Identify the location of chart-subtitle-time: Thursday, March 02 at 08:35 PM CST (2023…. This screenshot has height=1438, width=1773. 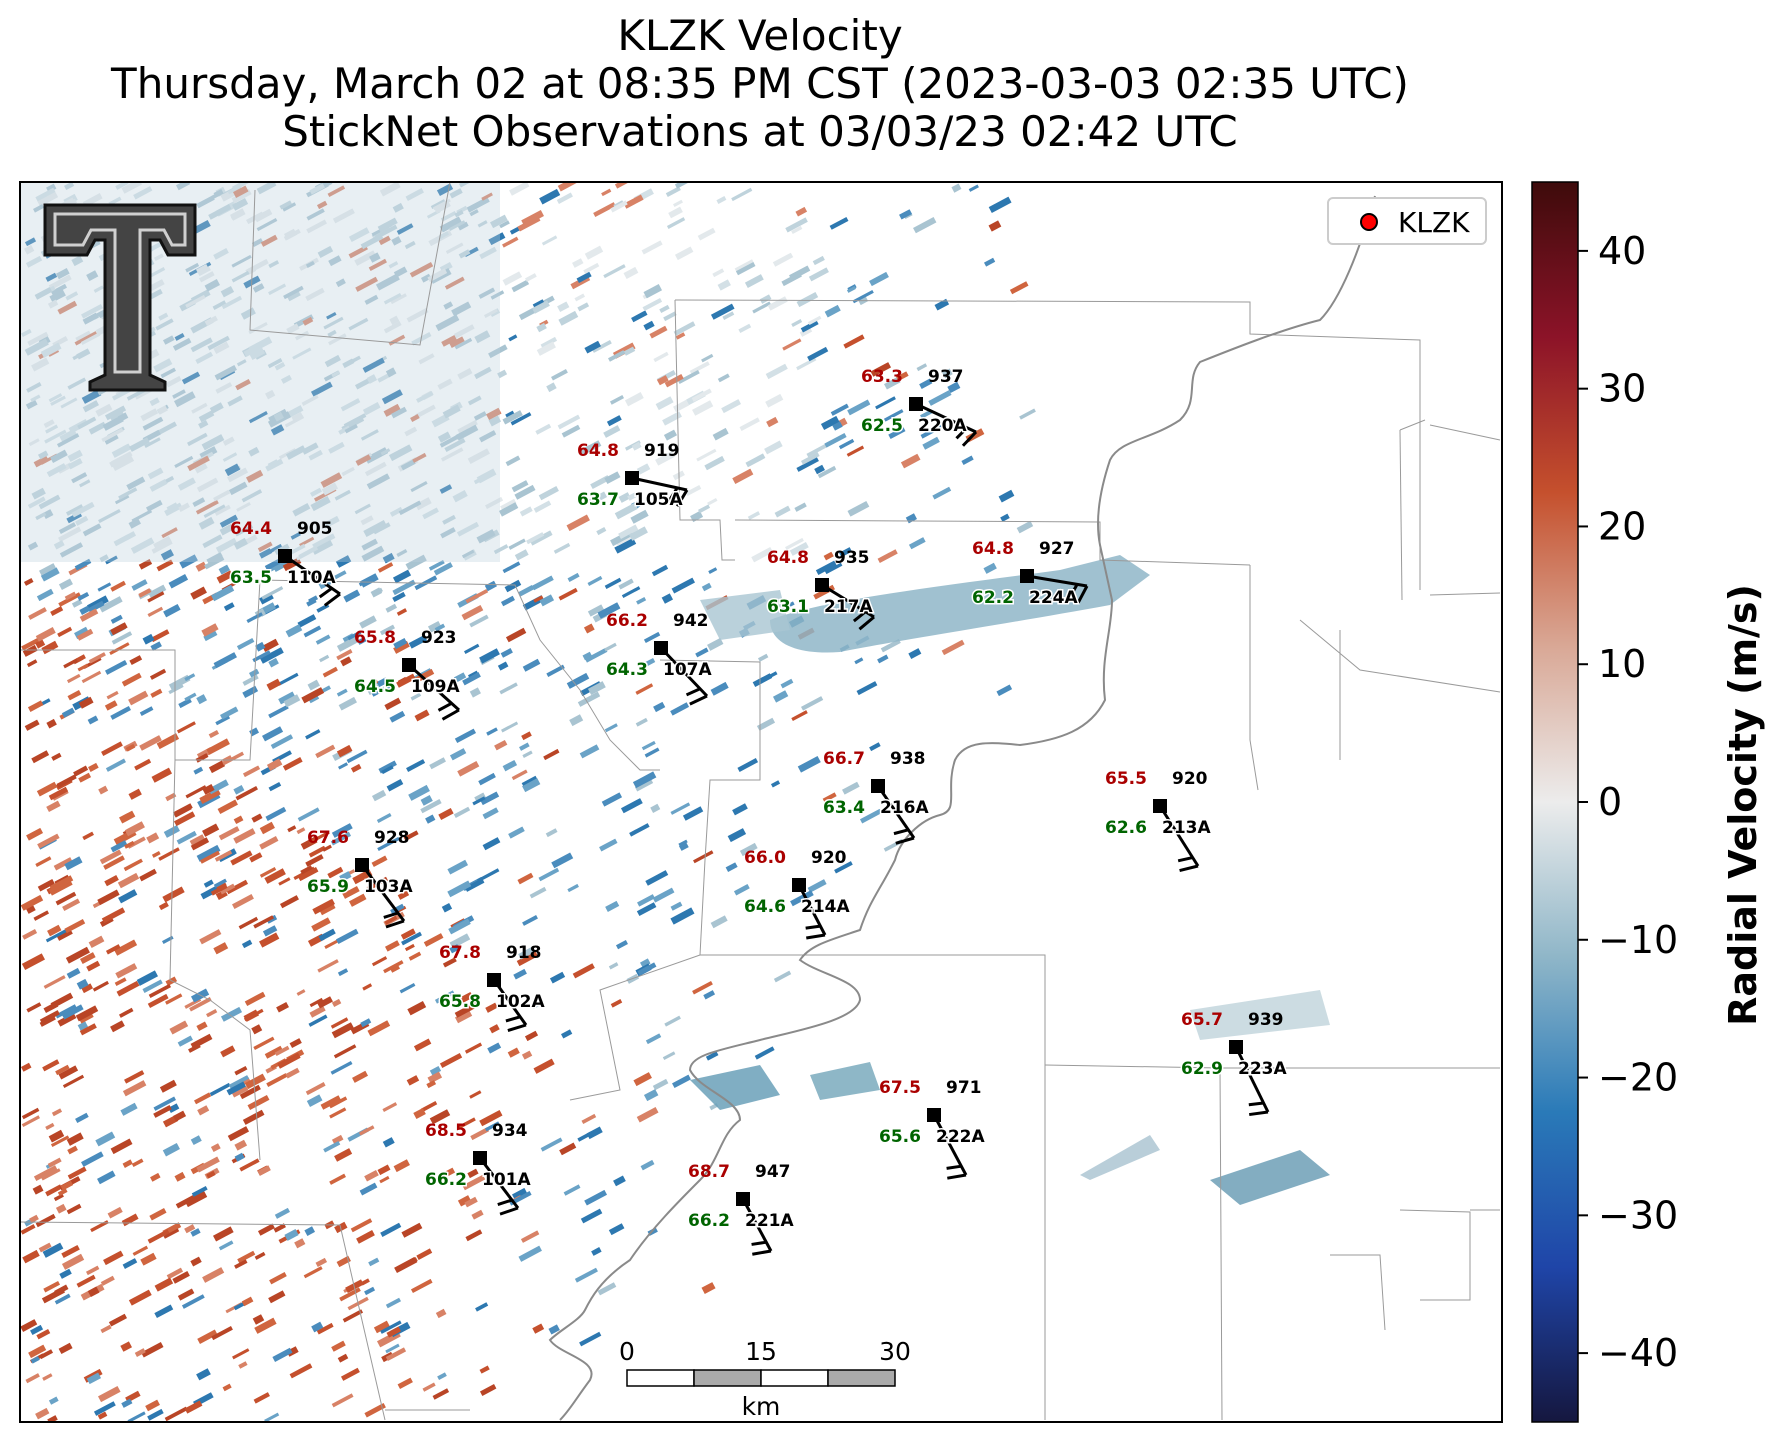
(760, 83).